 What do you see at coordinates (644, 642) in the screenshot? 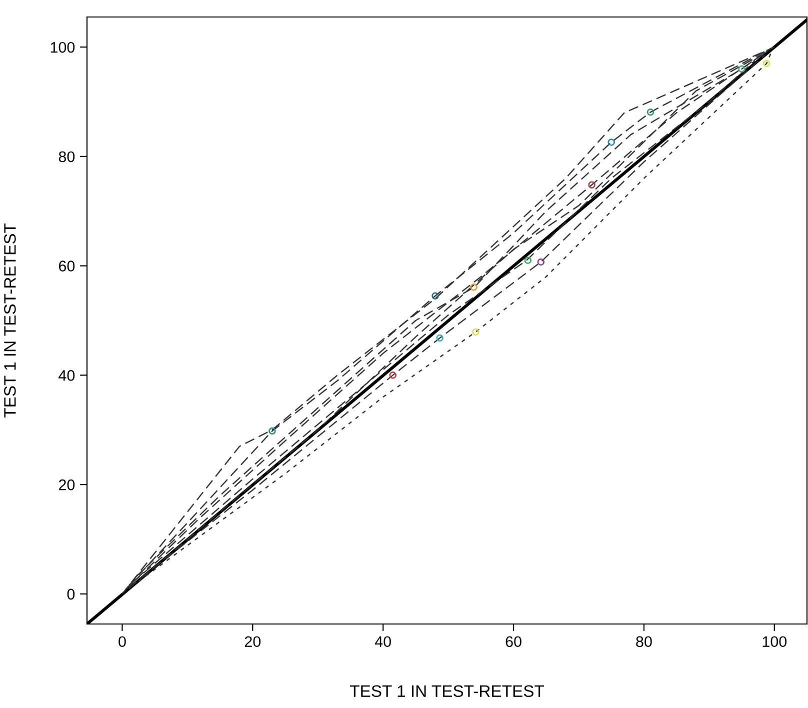
I see `x-tick-label: 80` at bounding box center [644, 642].